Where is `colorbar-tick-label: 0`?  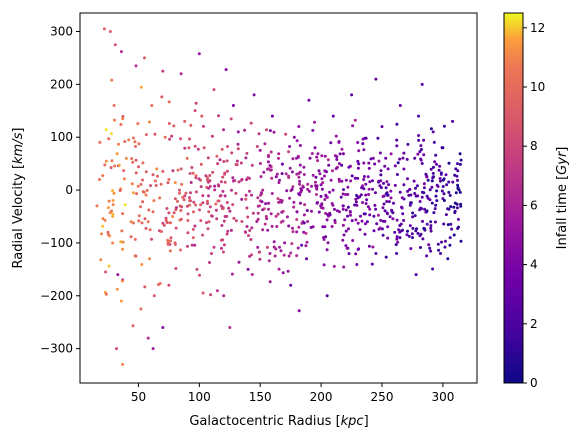
colorbar-tick-label: 0 is located at coordinates (534, 383).